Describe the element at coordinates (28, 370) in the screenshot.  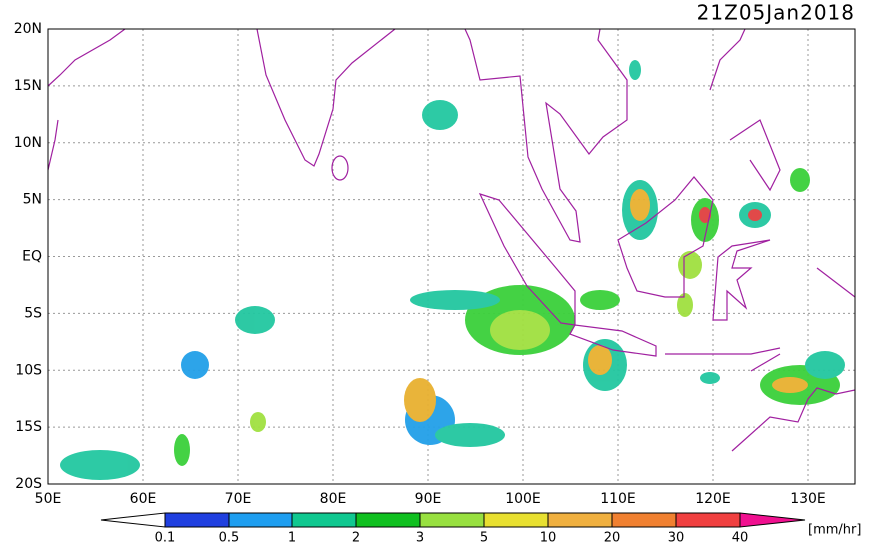
I see `lat-label: 10S` at that location.